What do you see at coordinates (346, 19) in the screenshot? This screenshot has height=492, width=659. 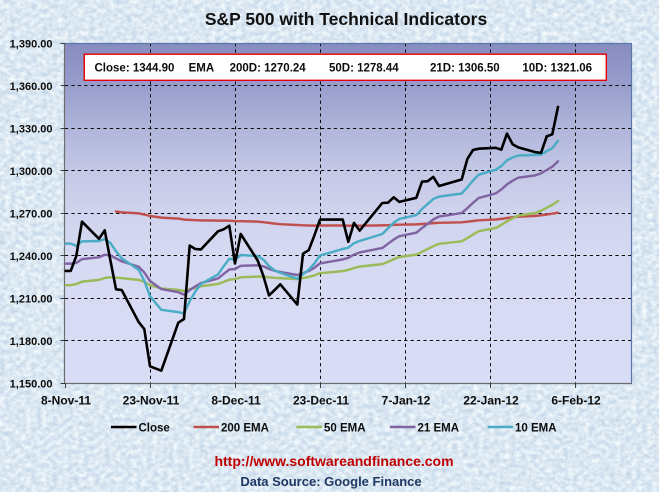 I see `svg-text:S&P 500 with Technical Indicat: S&P 500 with Technical Indicators` at bounding box center [346, 19].